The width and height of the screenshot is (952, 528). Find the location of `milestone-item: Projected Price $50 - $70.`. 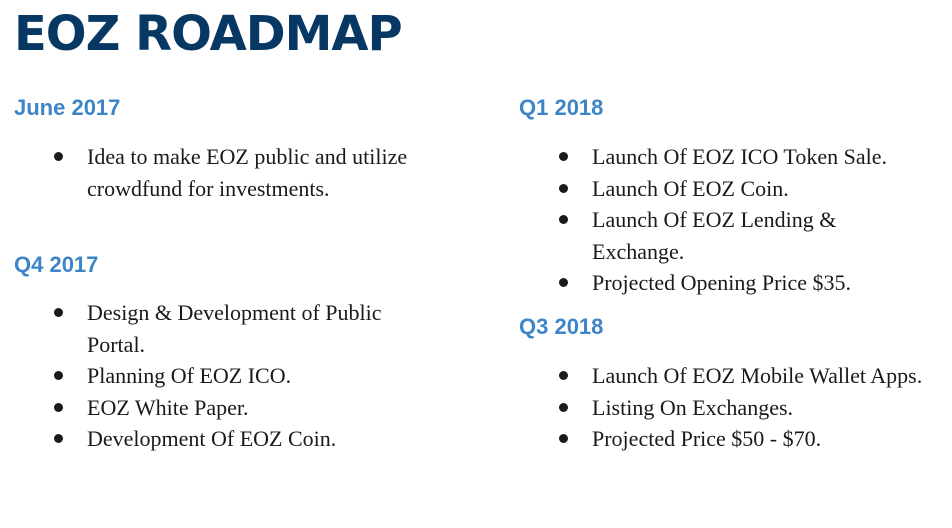

milestone-item: Projected Price $50 - $70. is located at coordinates (734, 439).